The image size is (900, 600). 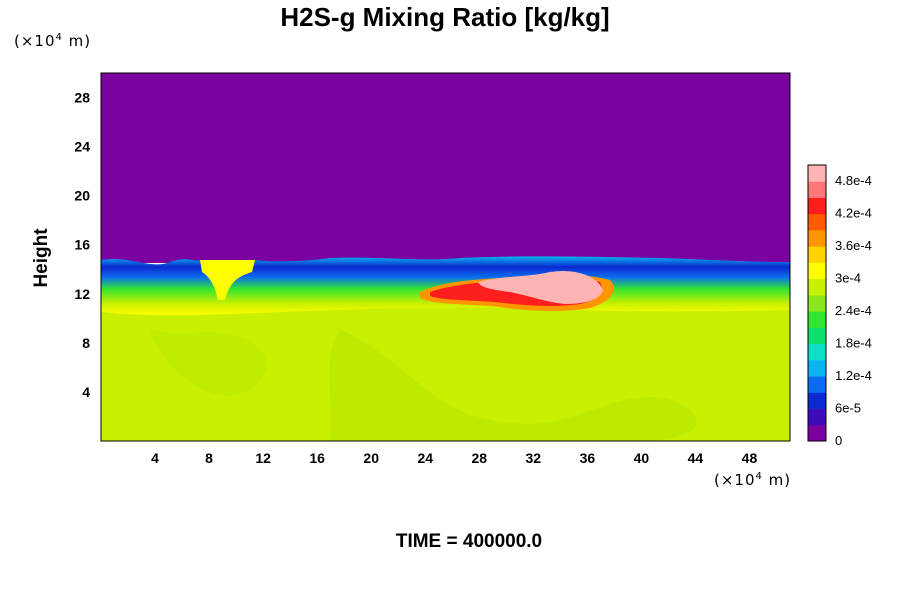 What do you see at coordinates (853, 245) in the screenshot?
I see `colorbar-tick-label: 3.6e-4` at bounding box center [853, 245].